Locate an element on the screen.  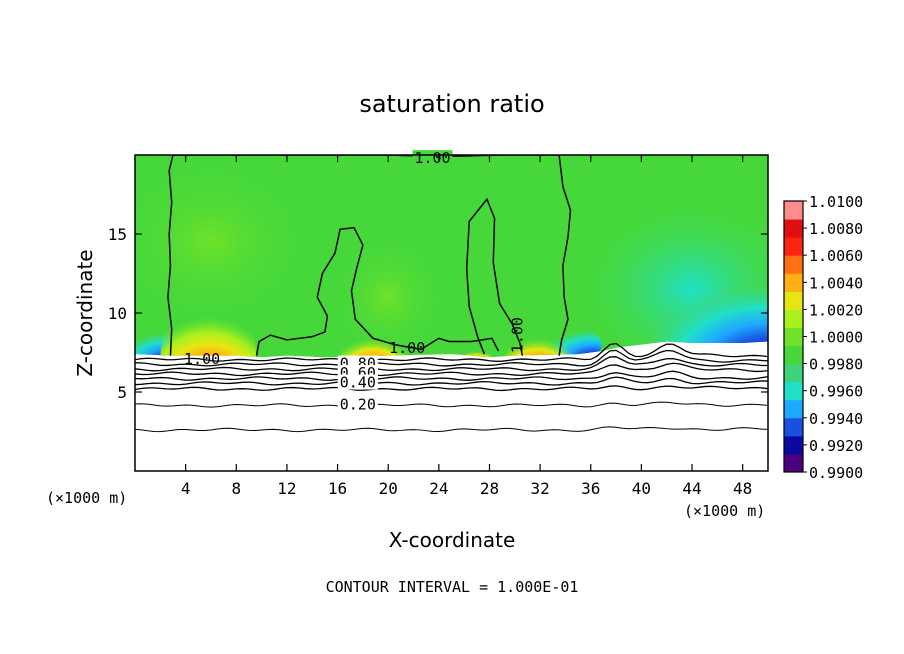
y-tick-label: 5 is located at coordinates (122, 392).